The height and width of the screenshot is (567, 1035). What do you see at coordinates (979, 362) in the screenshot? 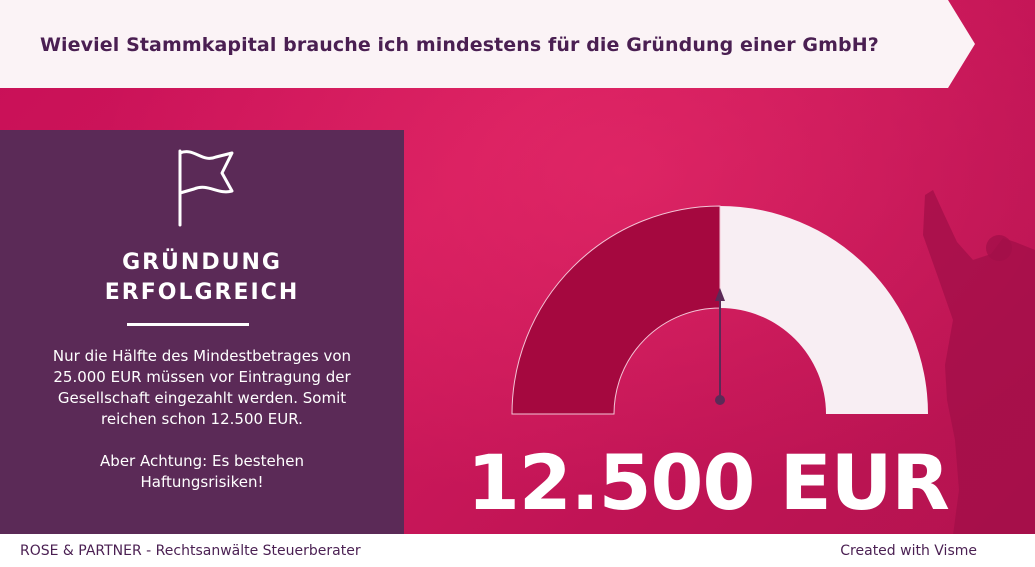
I see `person-silhouette` at bounding box center [979, 362].